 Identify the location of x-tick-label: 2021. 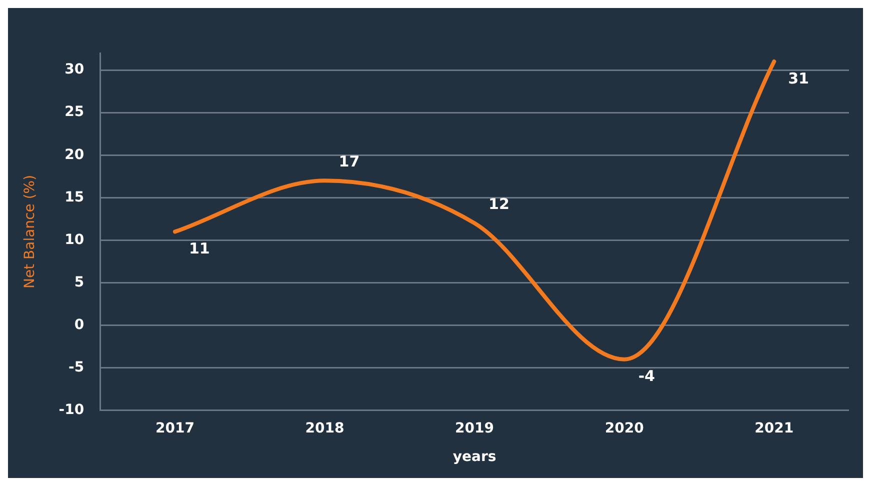
(774, 428).